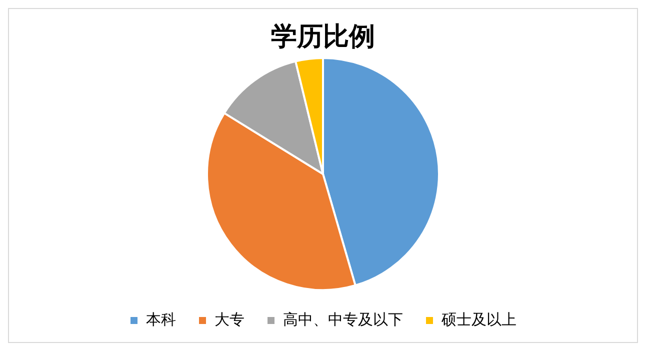 Image resolution: width=664 pixels, height=353 pixels. I want to click on legend-label: 硕士及以上, so click(478, 319).